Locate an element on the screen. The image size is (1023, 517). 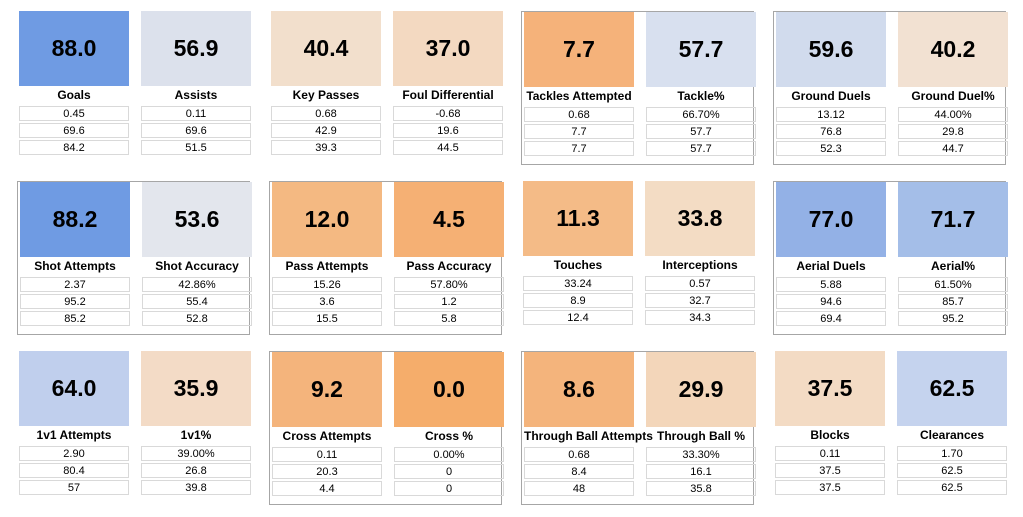
stat-card: 7.7 Tackles Attempted 0.68 7.7 7.7 is located at coordinates (579, 84).